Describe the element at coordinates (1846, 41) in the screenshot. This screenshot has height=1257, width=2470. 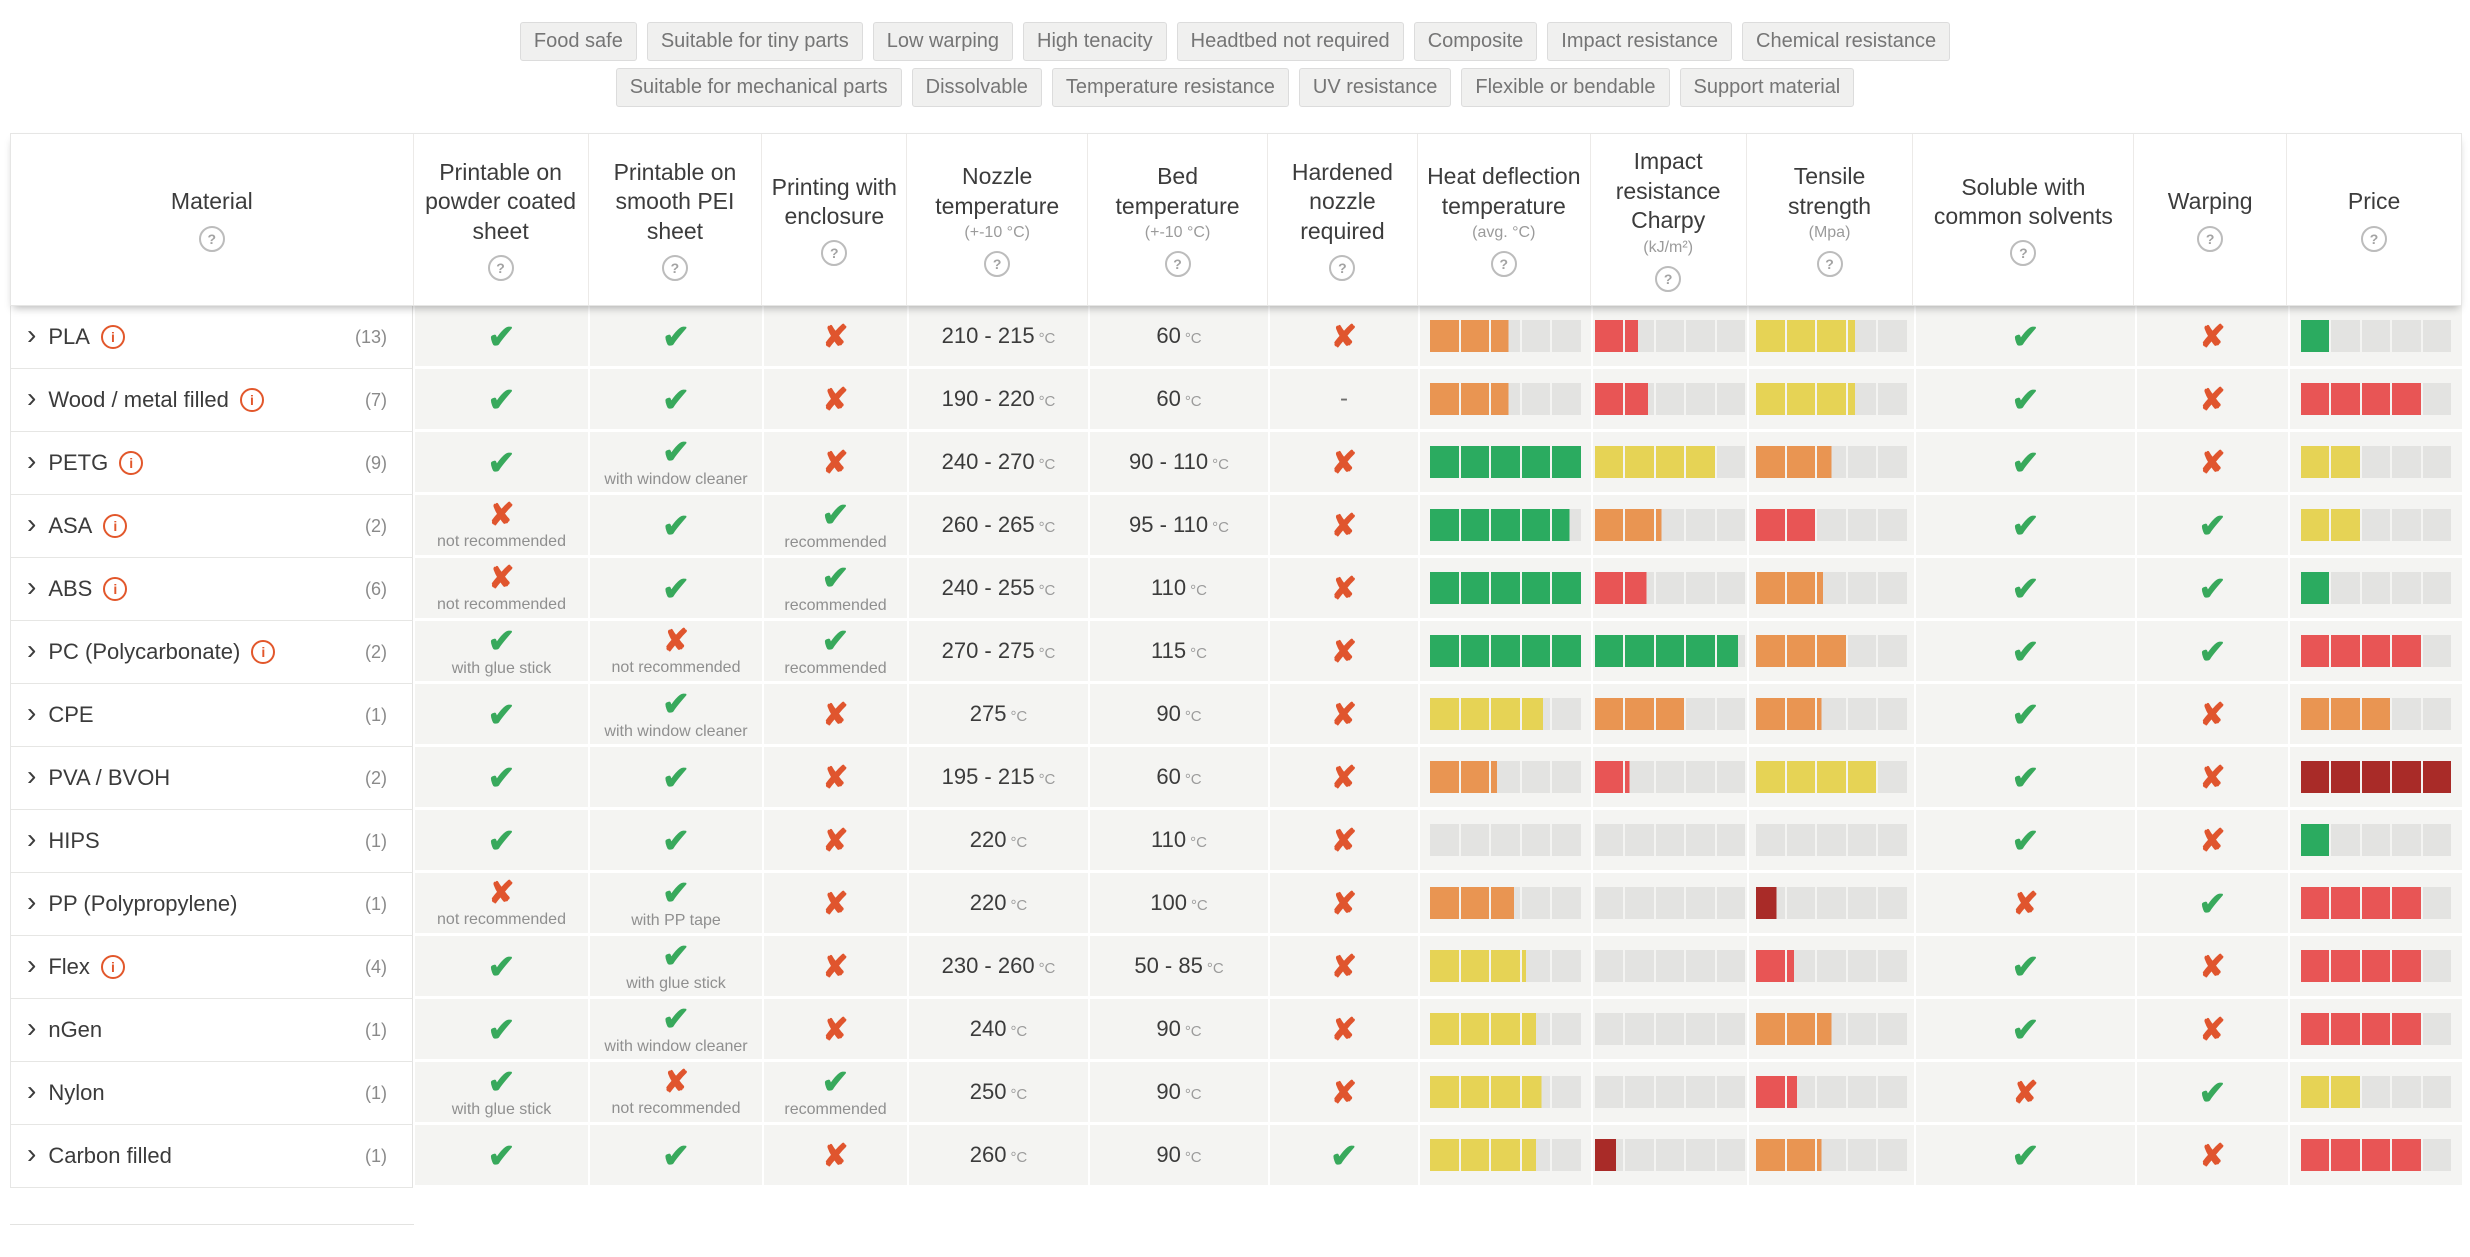
I see `filter-tag: Chemical resistance` at that location.